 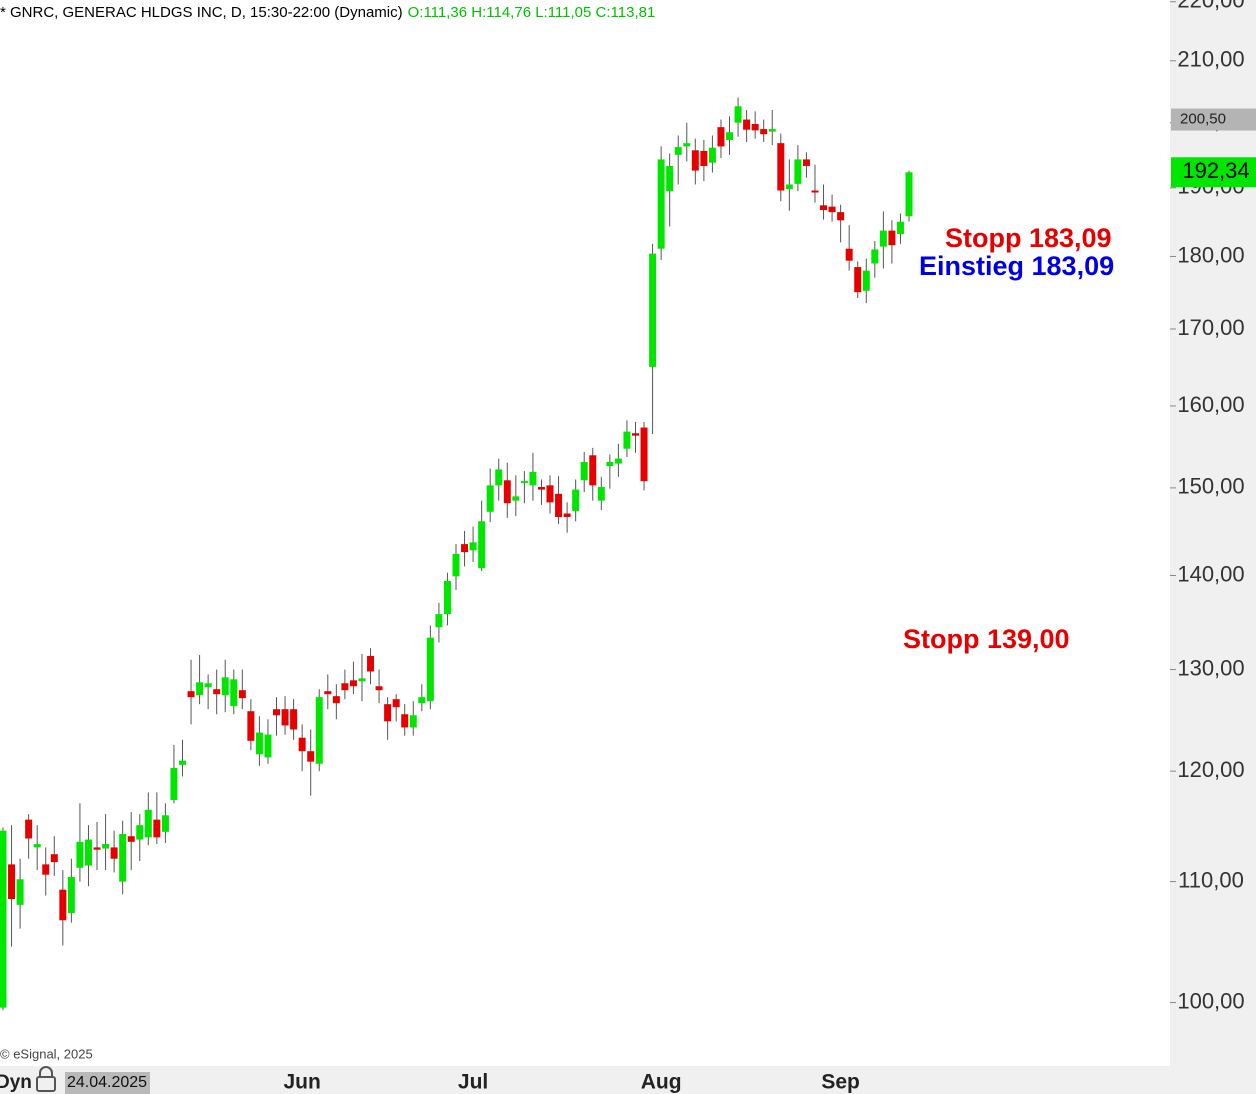 I want to click on x-tick-label: Sep, so click(x=840, y=1082).